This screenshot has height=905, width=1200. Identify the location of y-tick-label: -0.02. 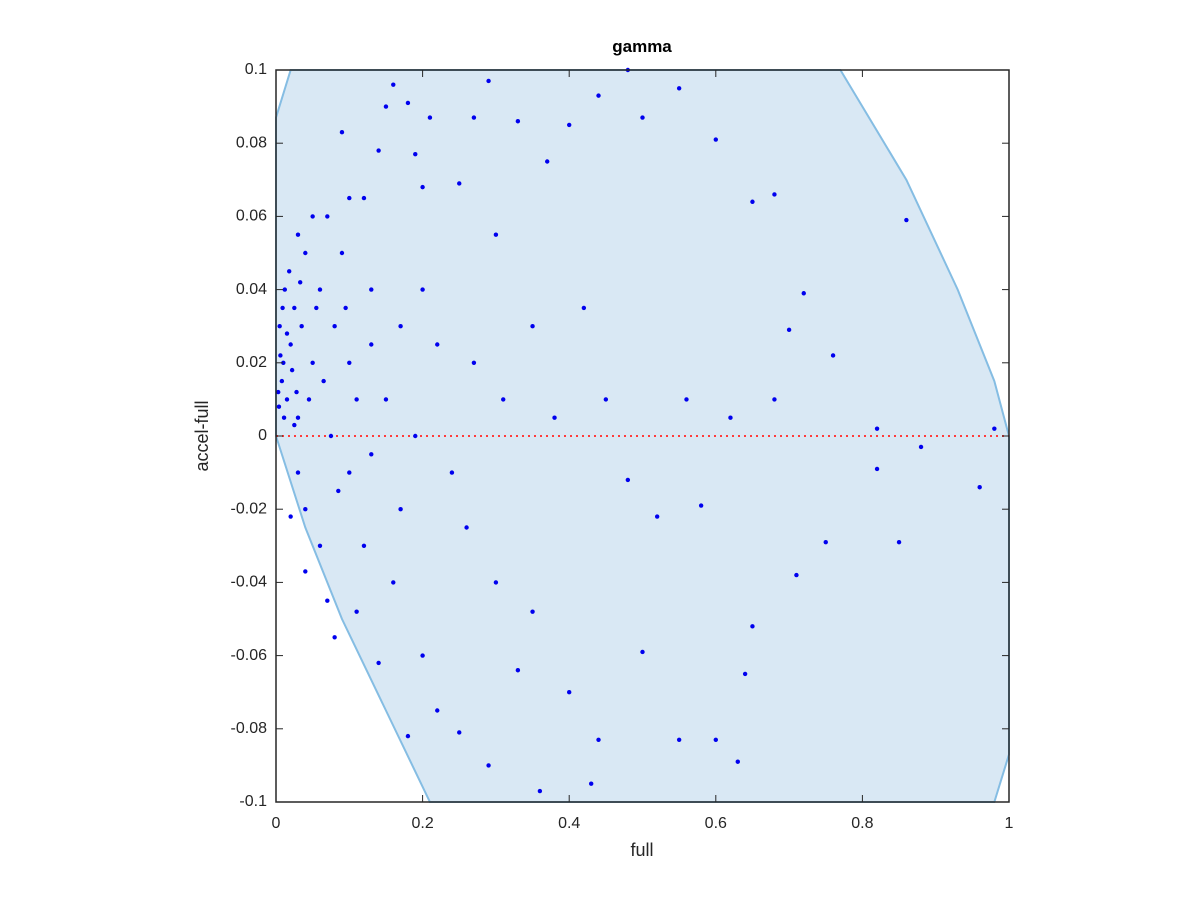
(249, 508).